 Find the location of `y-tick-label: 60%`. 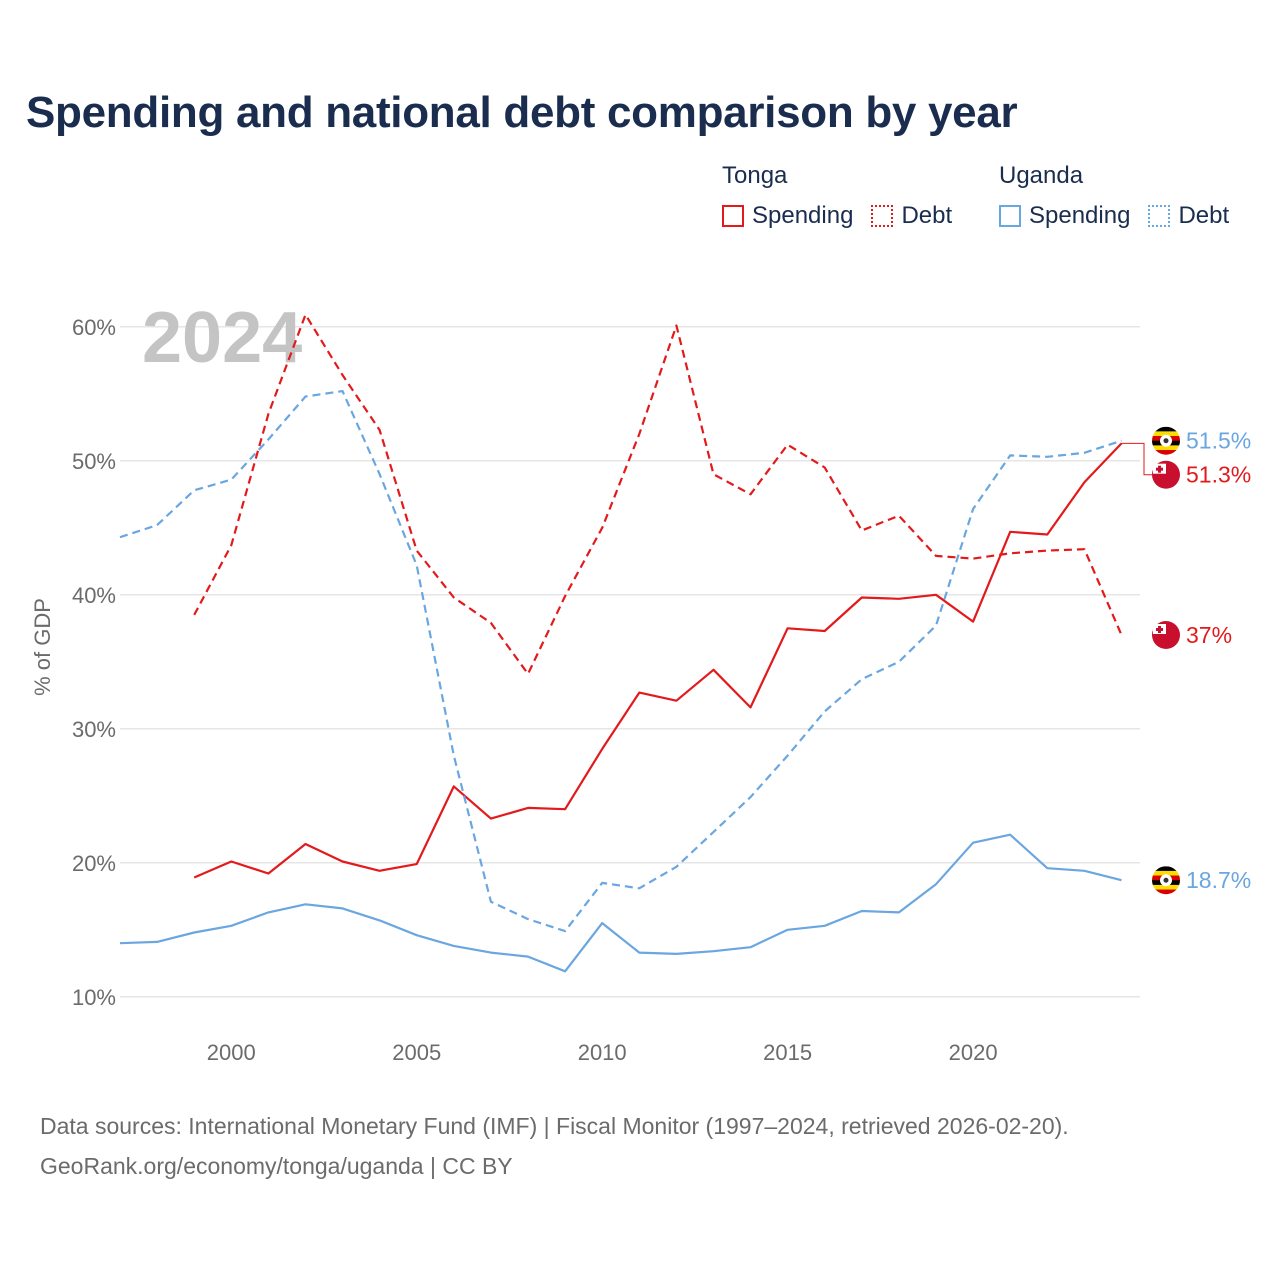

y-tick-label: 60% is located at coordinates (94, 327).